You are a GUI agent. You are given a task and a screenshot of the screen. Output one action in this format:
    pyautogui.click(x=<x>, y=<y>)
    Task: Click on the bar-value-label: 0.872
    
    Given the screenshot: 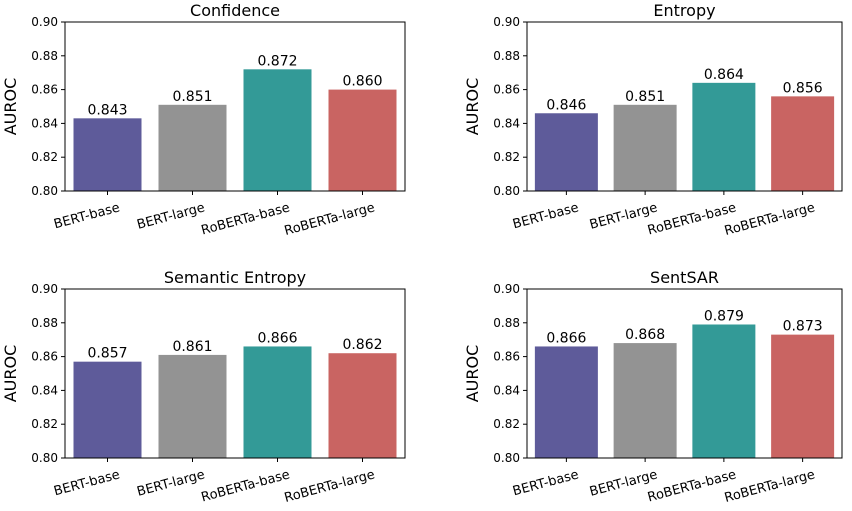 What is the action you would take?
    pyautogui.click(x=277, y=61)
    